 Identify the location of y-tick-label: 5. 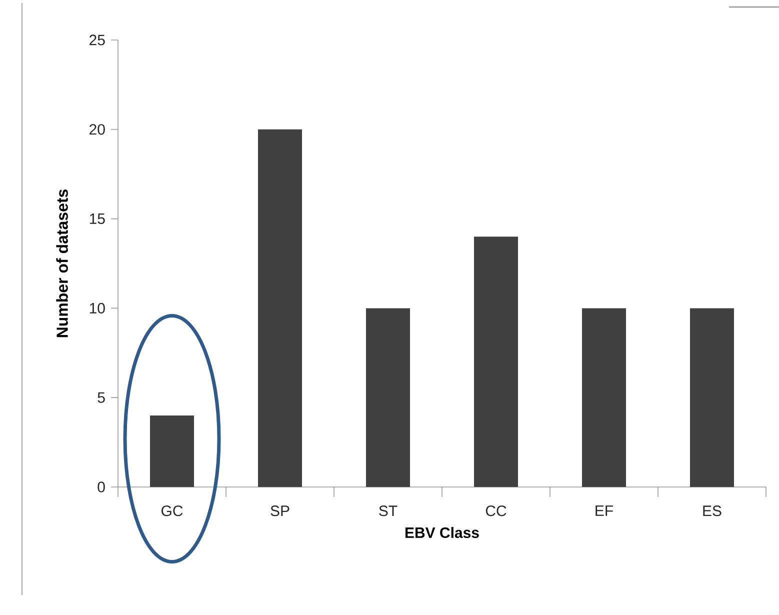
(101, 397).